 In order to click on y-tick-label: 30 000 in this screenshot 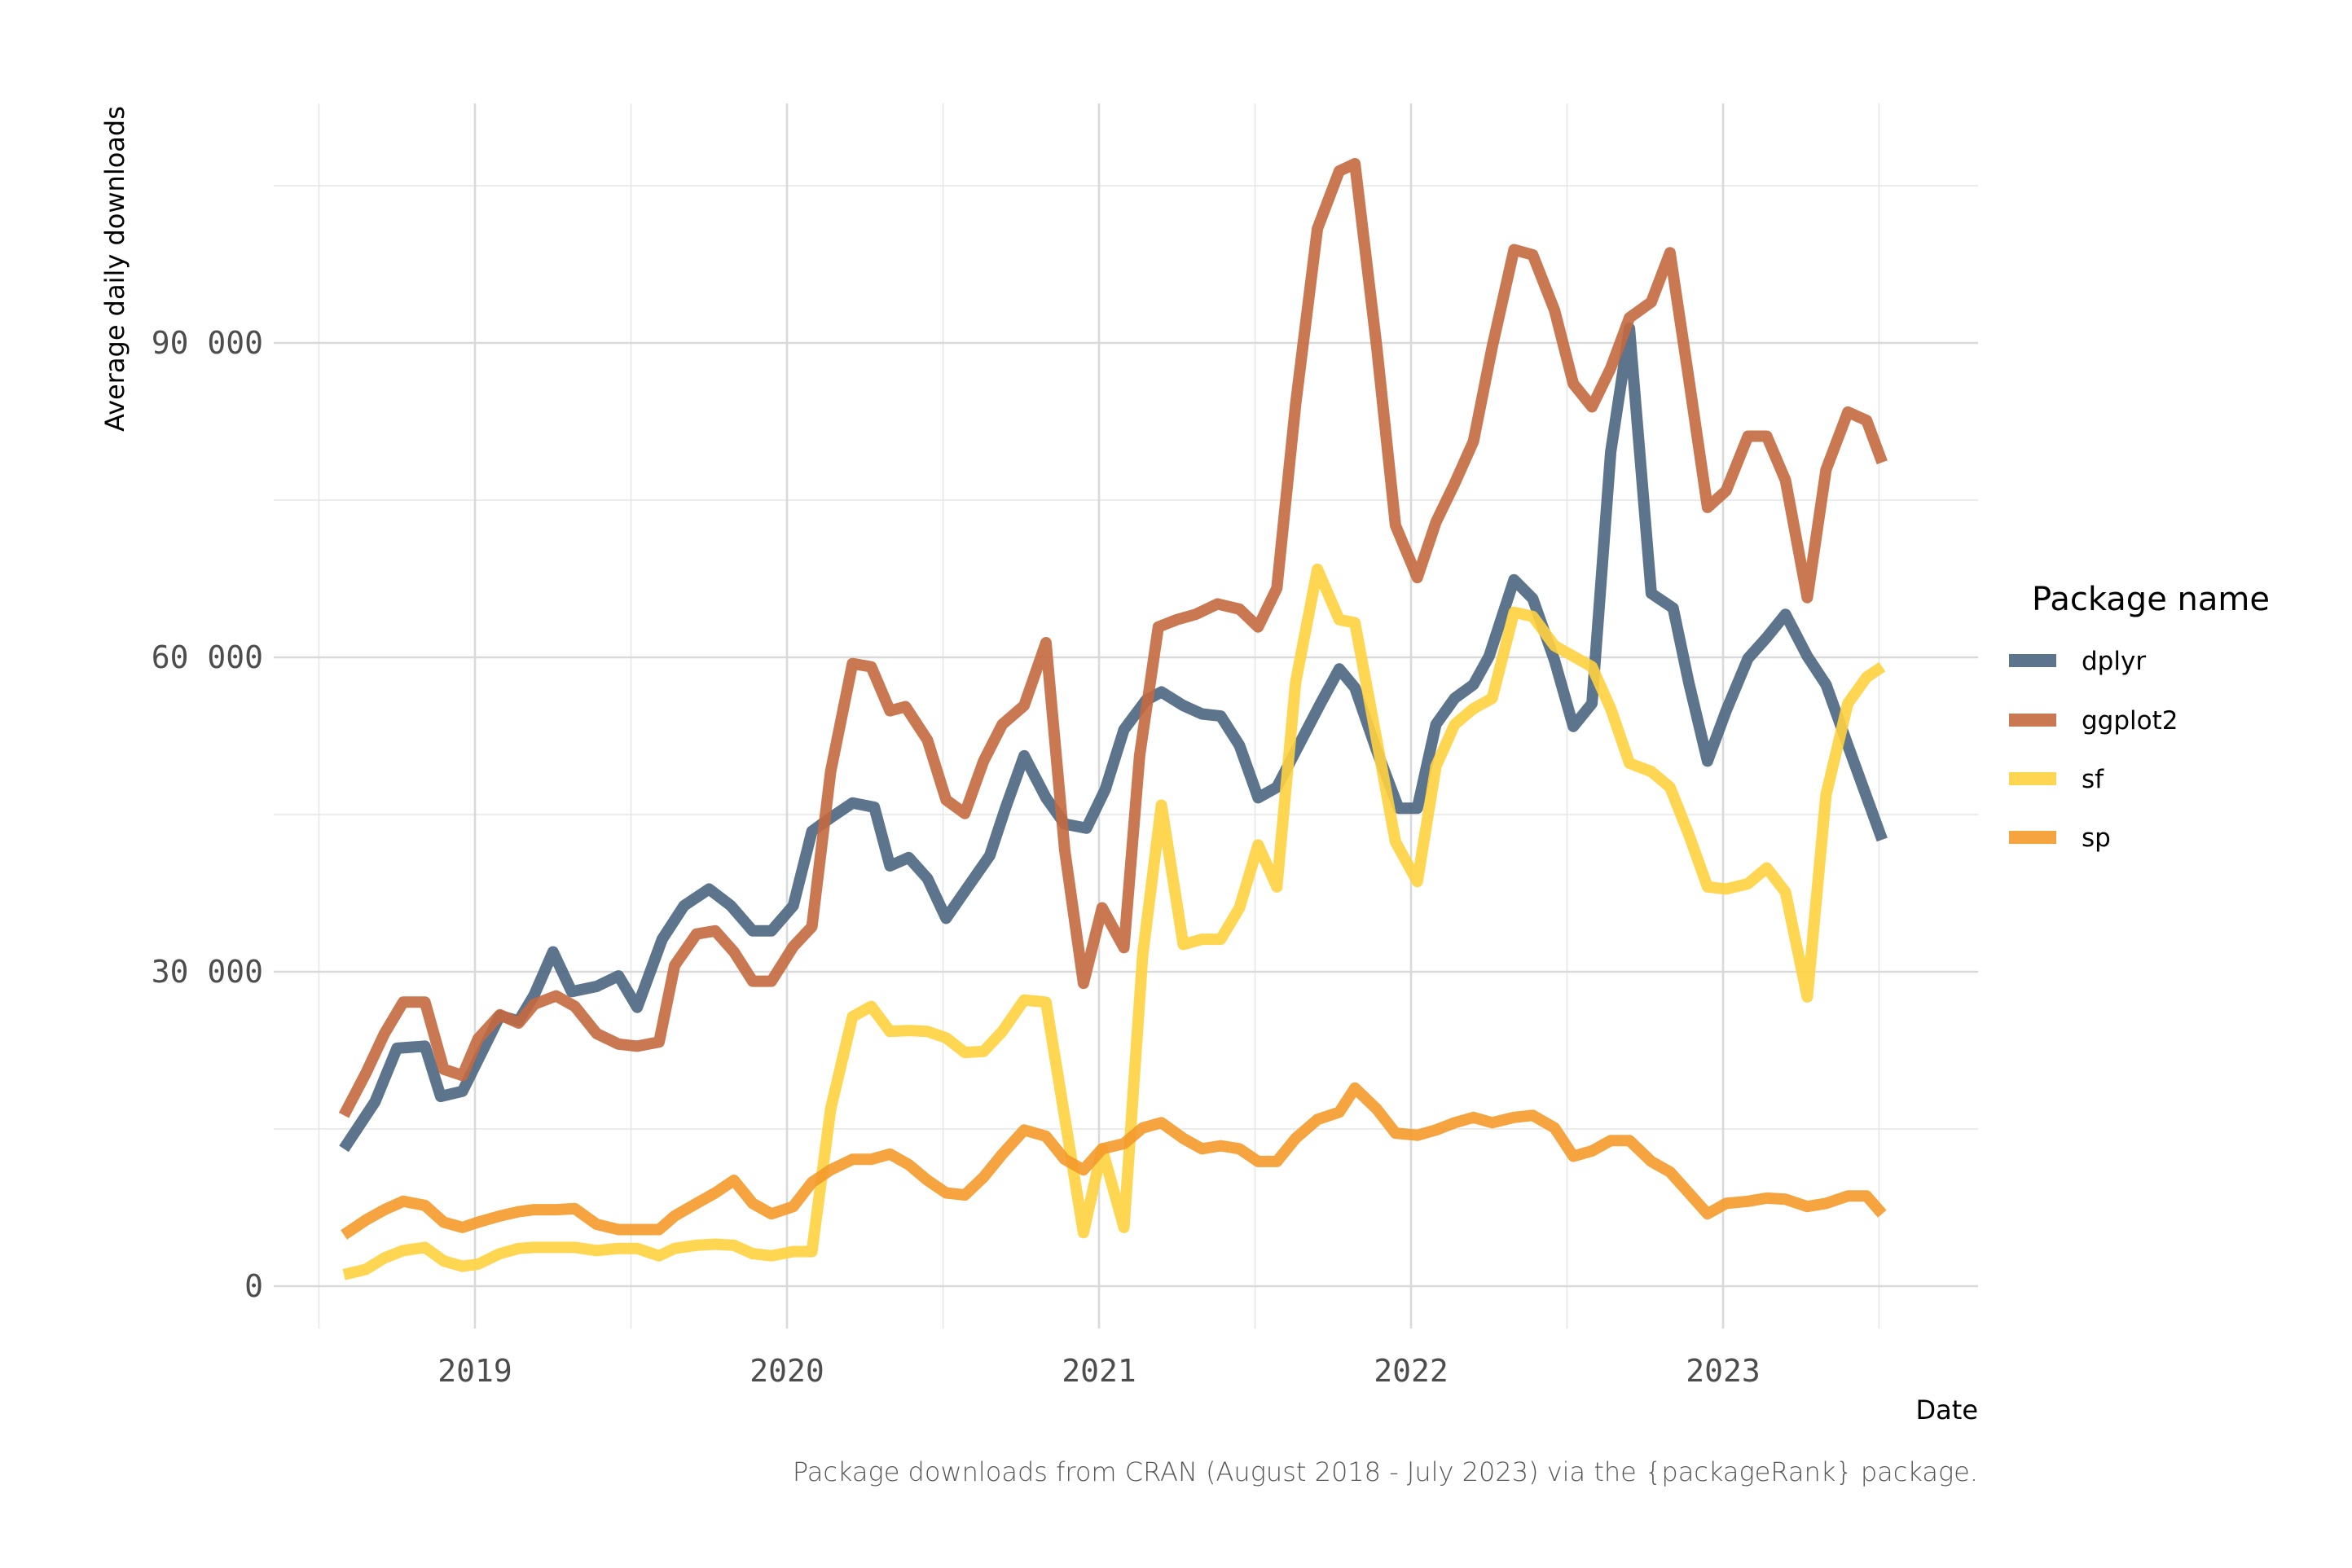, I will do `click(207, 972)`.